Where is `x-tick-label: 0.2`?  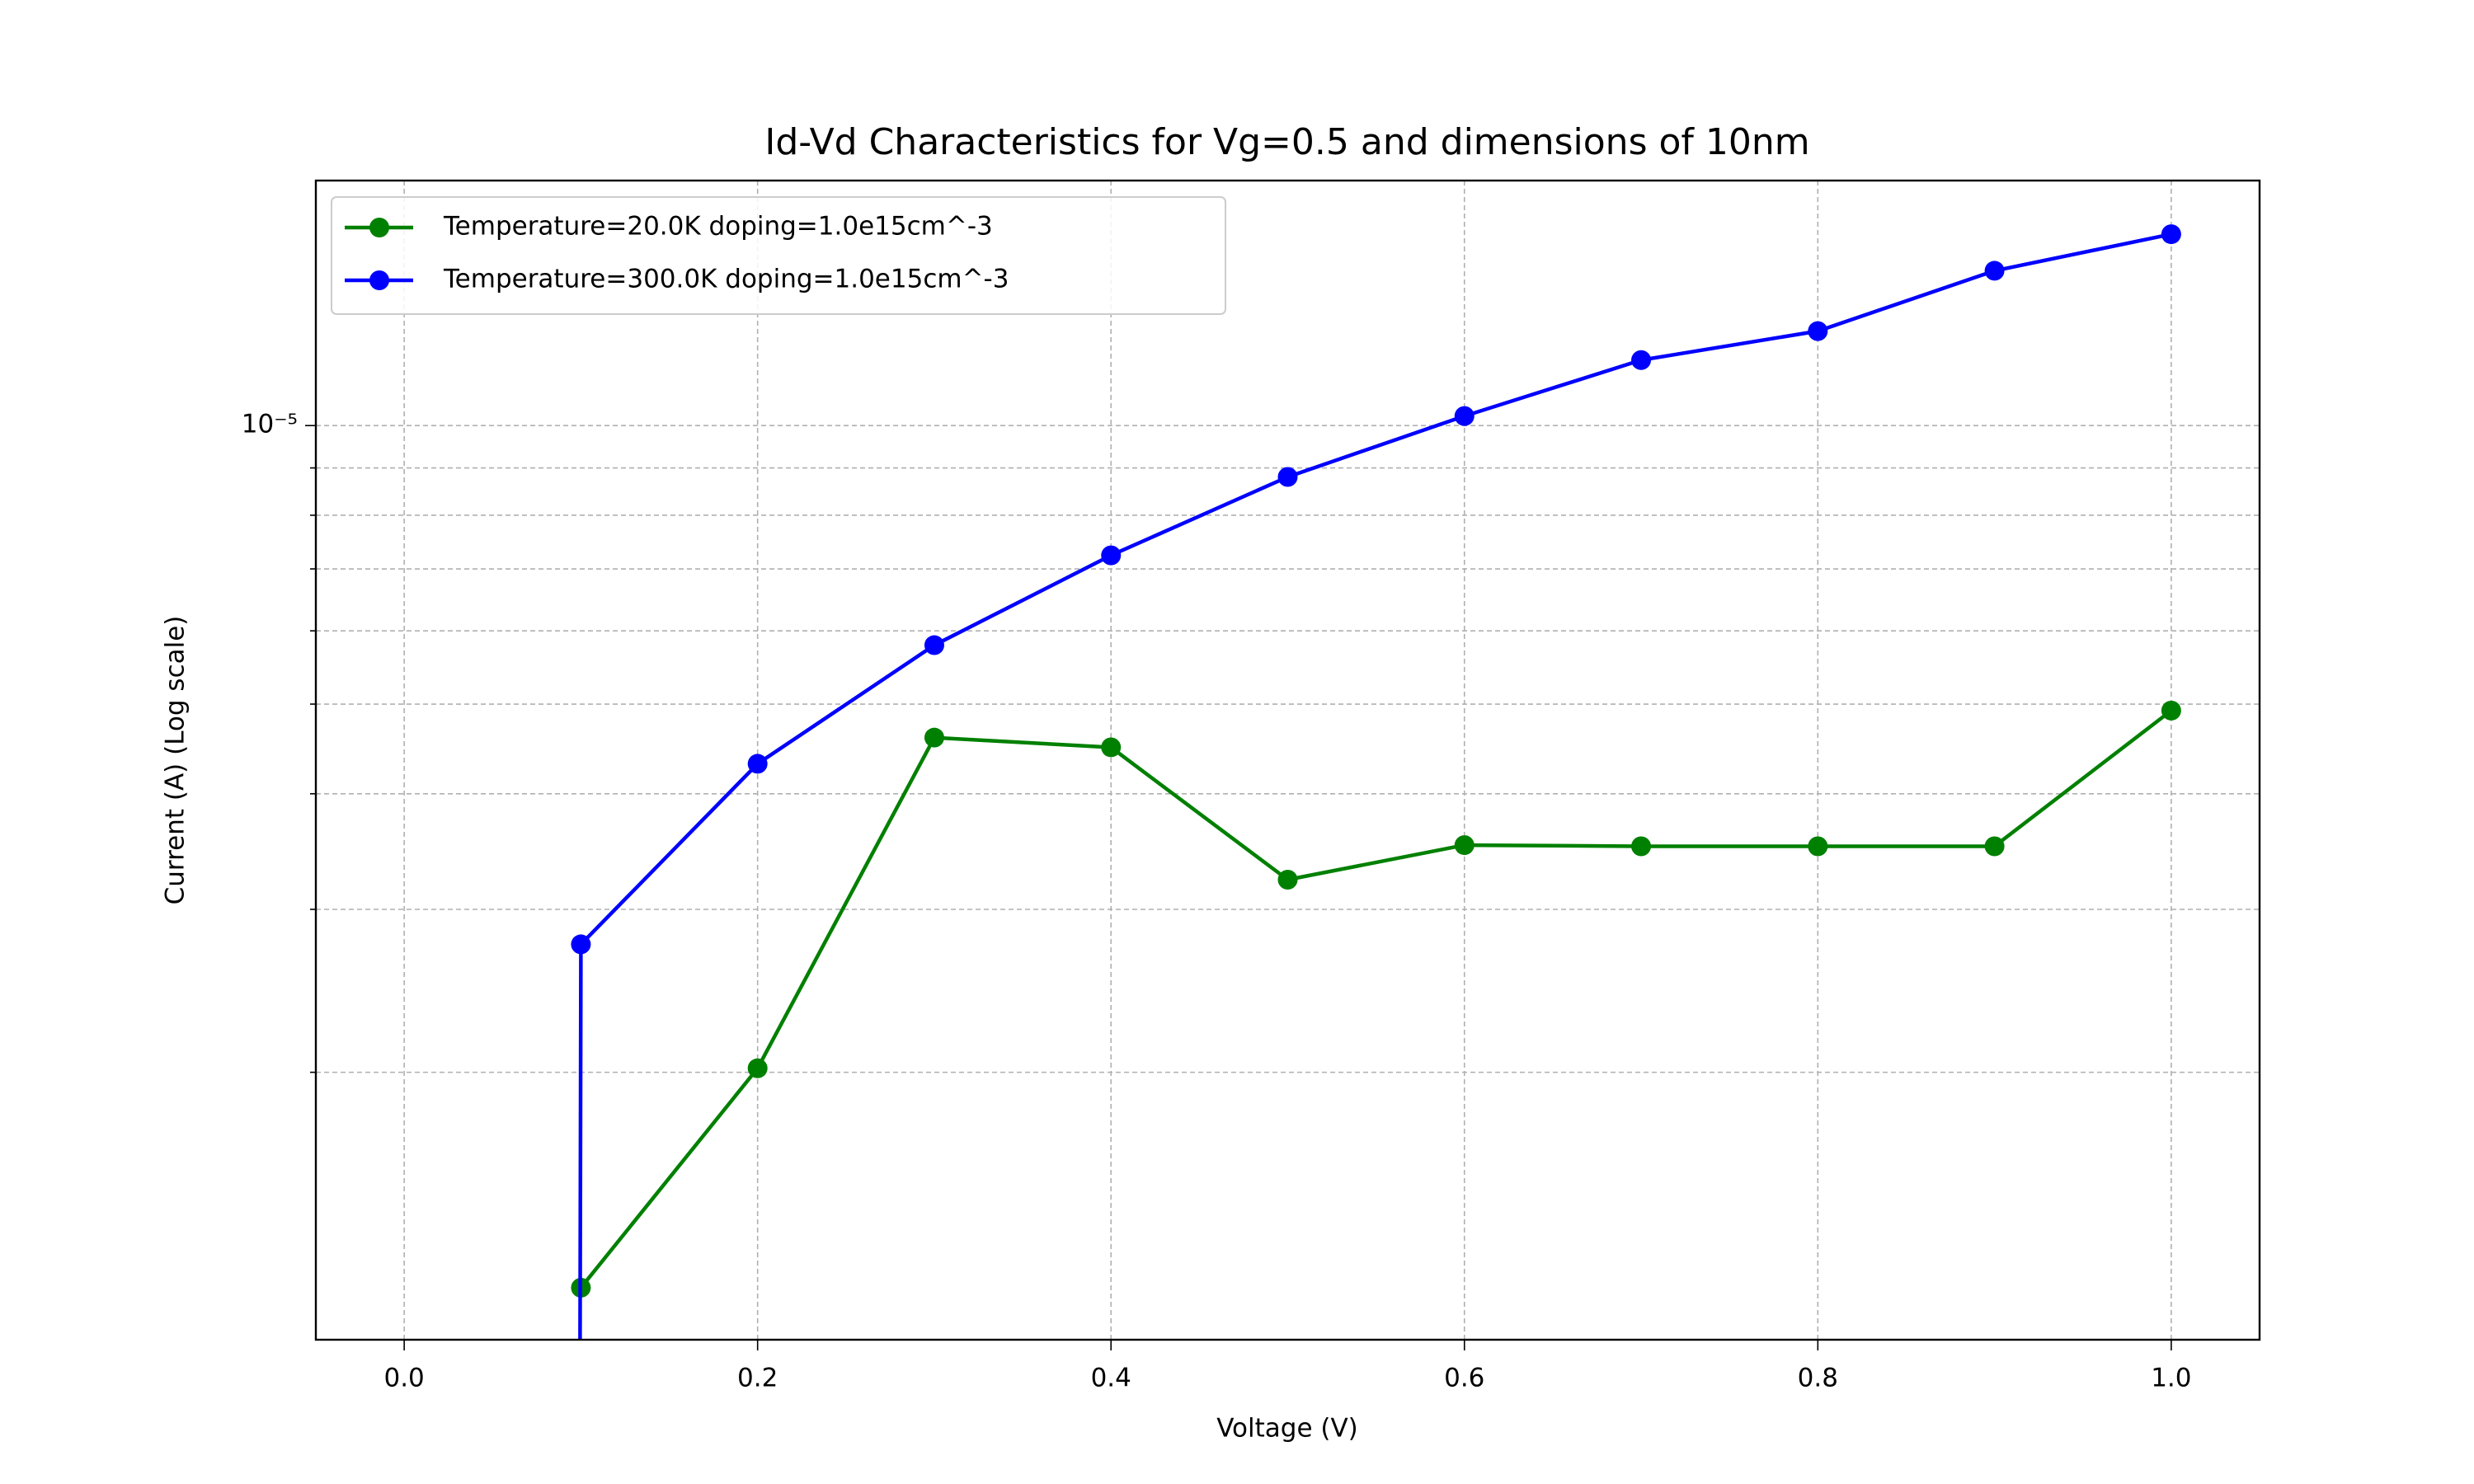
x-tick-label: 0.2 is located at coordinates (757, 1378).